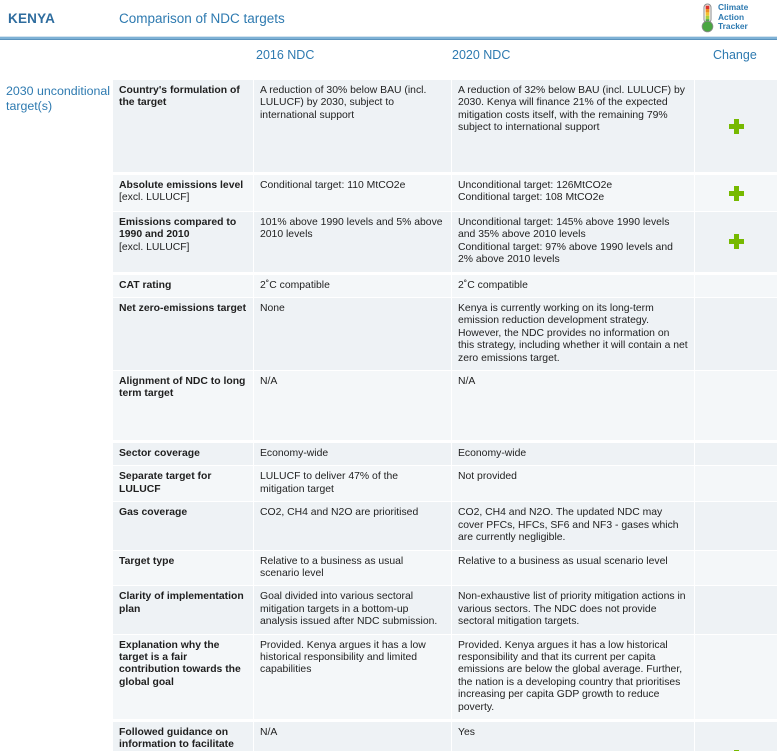  What do you see at coordinates (32, 18) in the screenshot?
I see `country-name: KENYA` at bounding box center [32, 18].